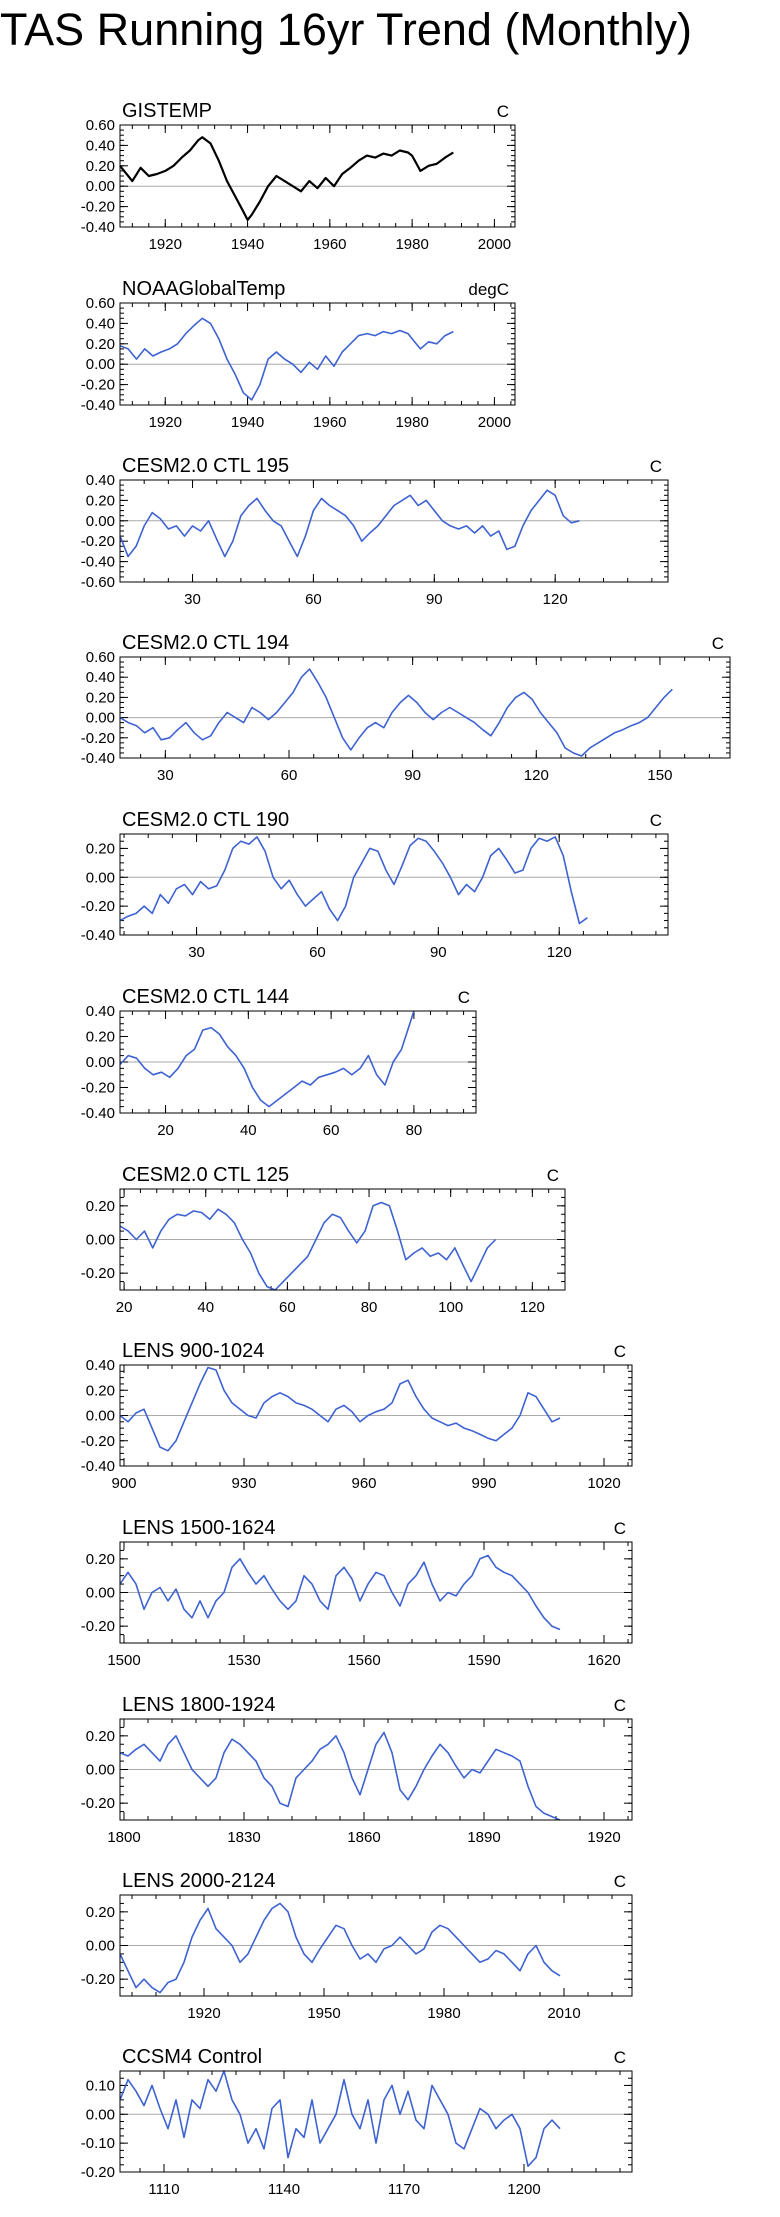 The height and width of the screenshot is (2217, 780). I want to click on x-tick-label: 1860, so click(363, 1837).